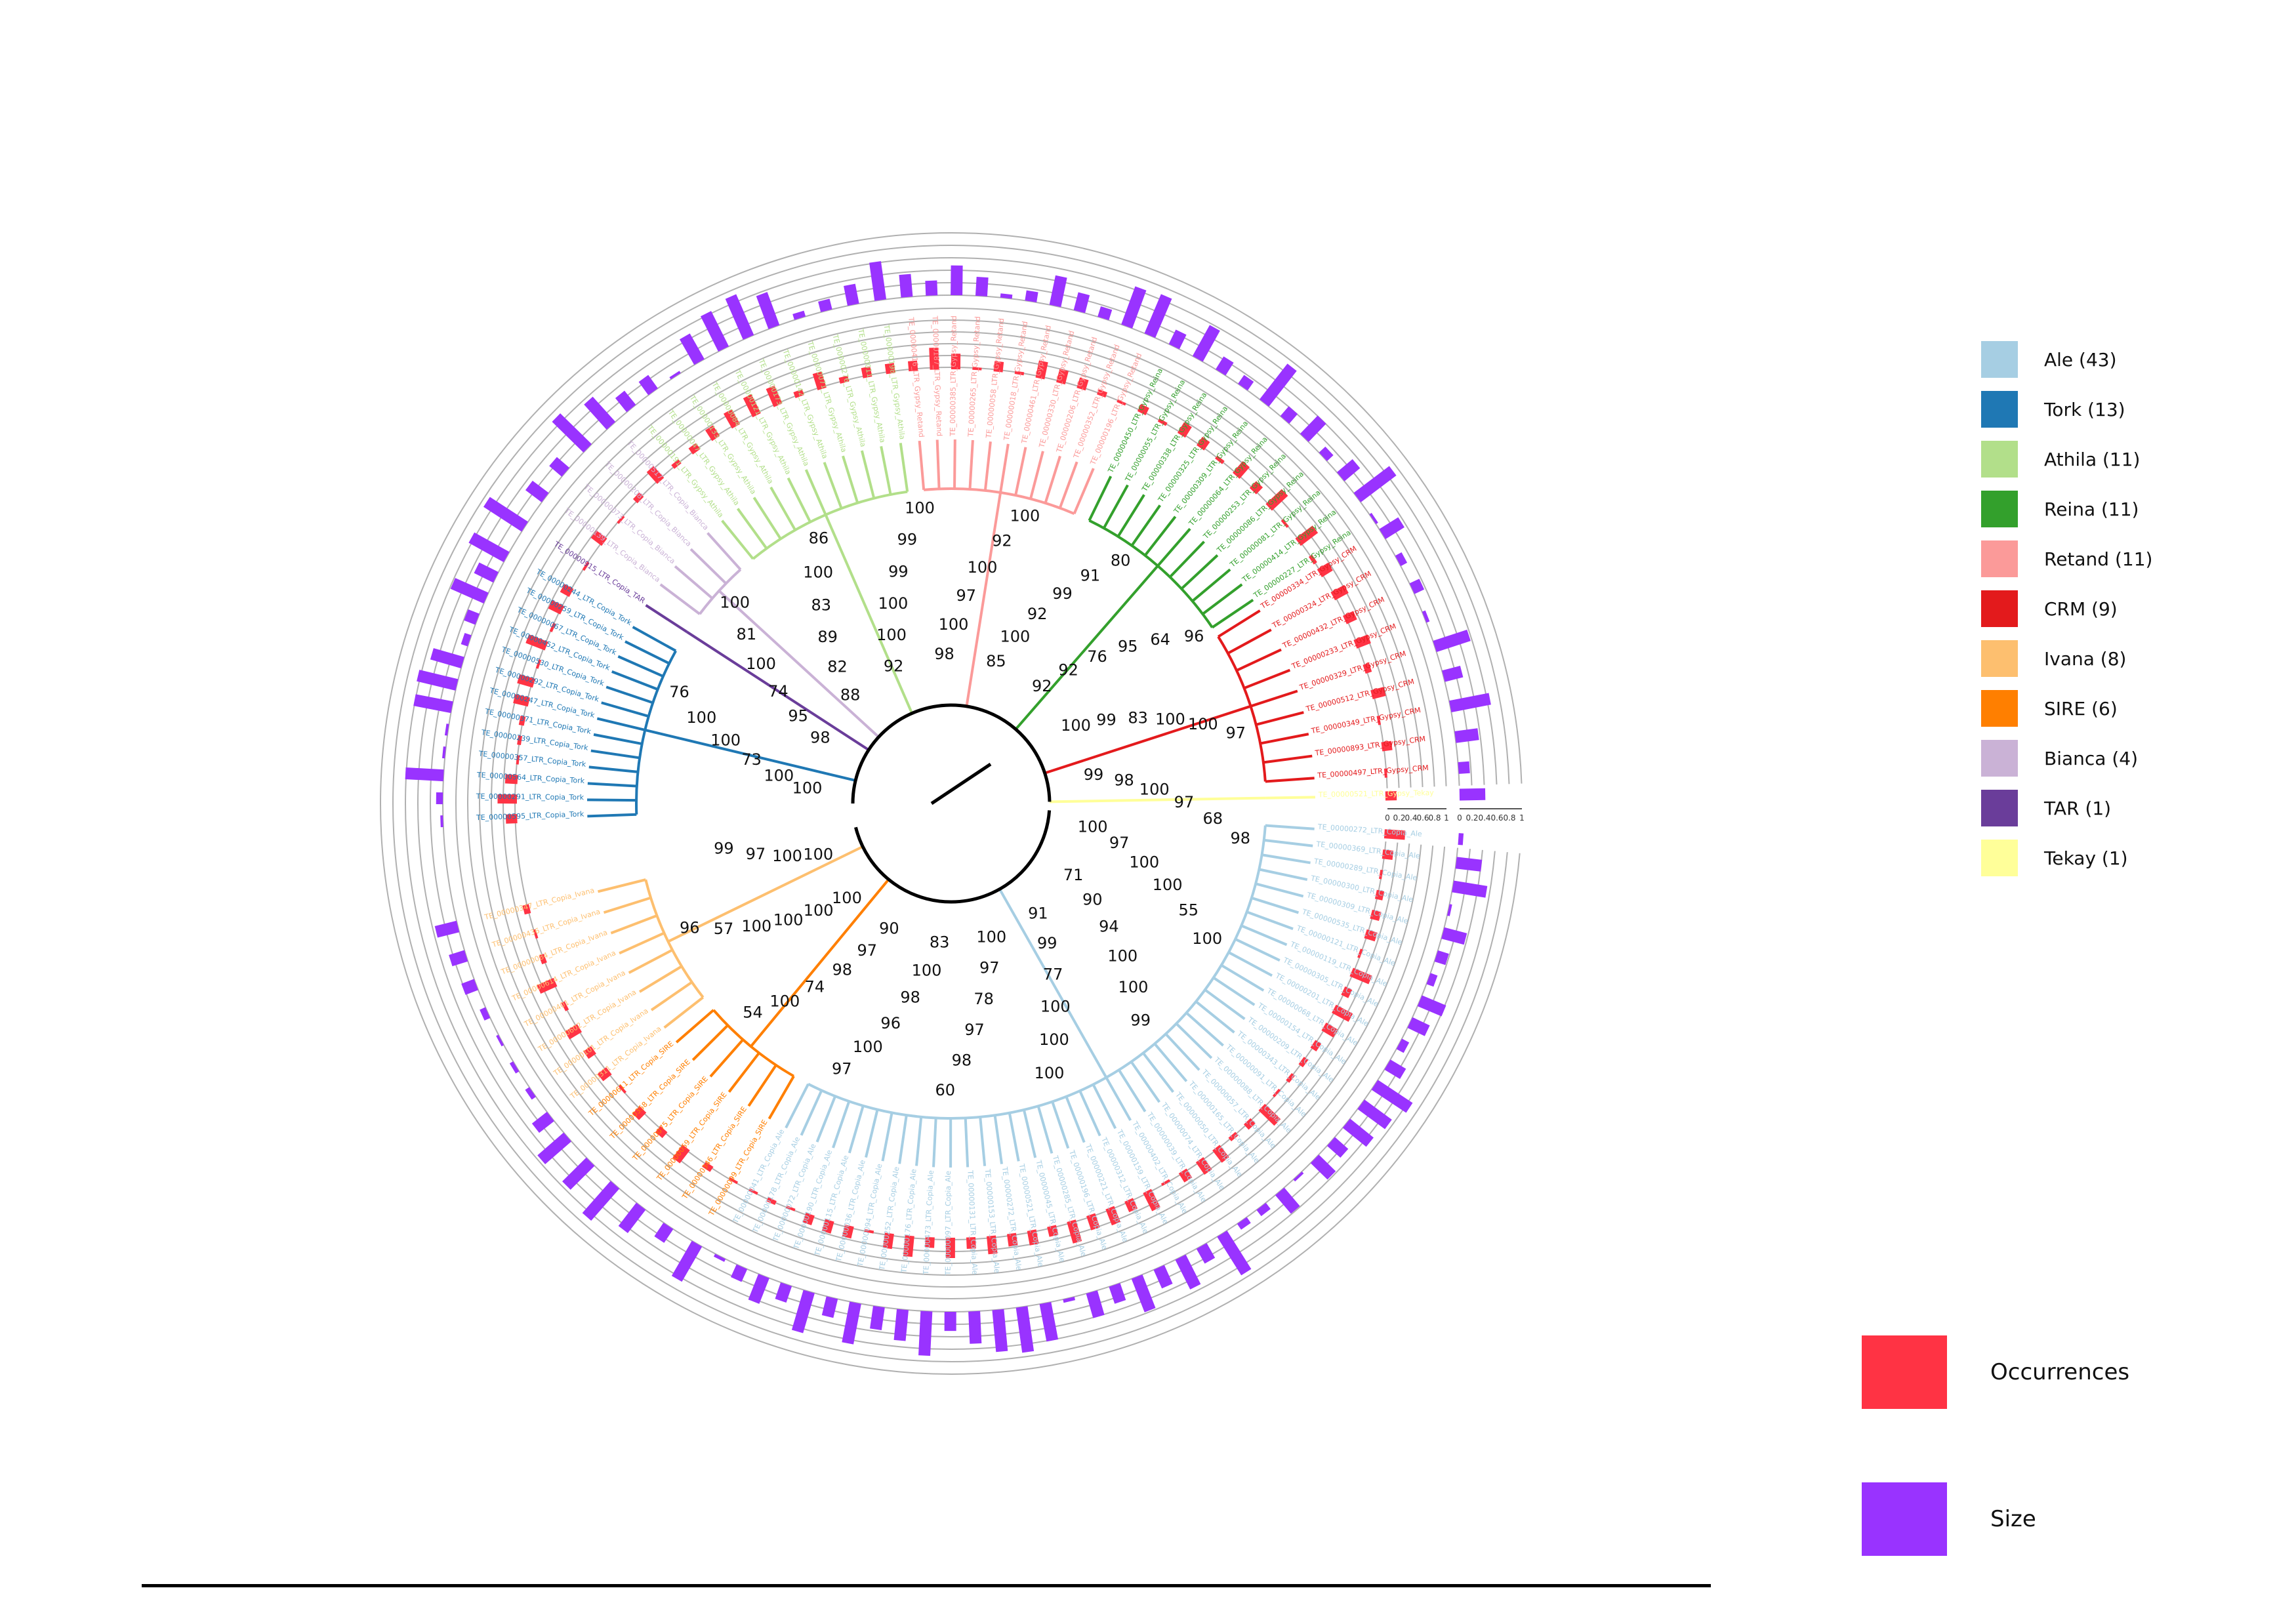  Describe the element at coordinates (909, 1221) in the screenshot. I see `tip-label: TE_00000176_LTR_Copia_Ale` at that location.